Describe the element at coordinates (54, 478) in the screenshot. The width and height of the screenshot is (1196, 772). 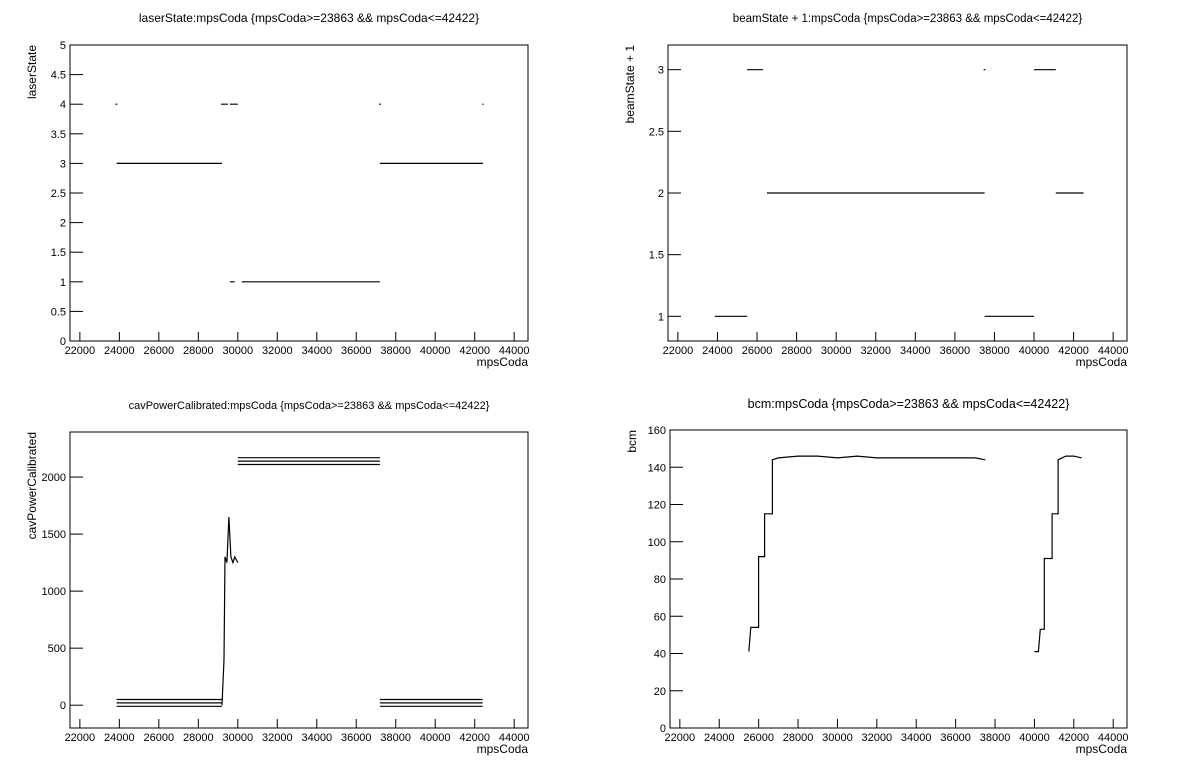
I see `y-tick-label: 2000` at that location.